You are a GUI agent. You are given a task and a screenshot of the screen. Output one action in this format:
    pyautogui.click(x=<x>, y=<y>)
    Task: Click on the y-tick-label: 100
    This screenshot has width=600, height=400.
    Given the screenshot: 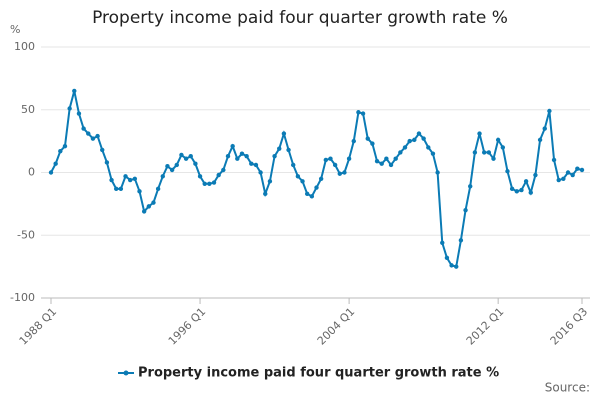 What is the action you would take?
    pyautogui.click(x=24, y=46)
    